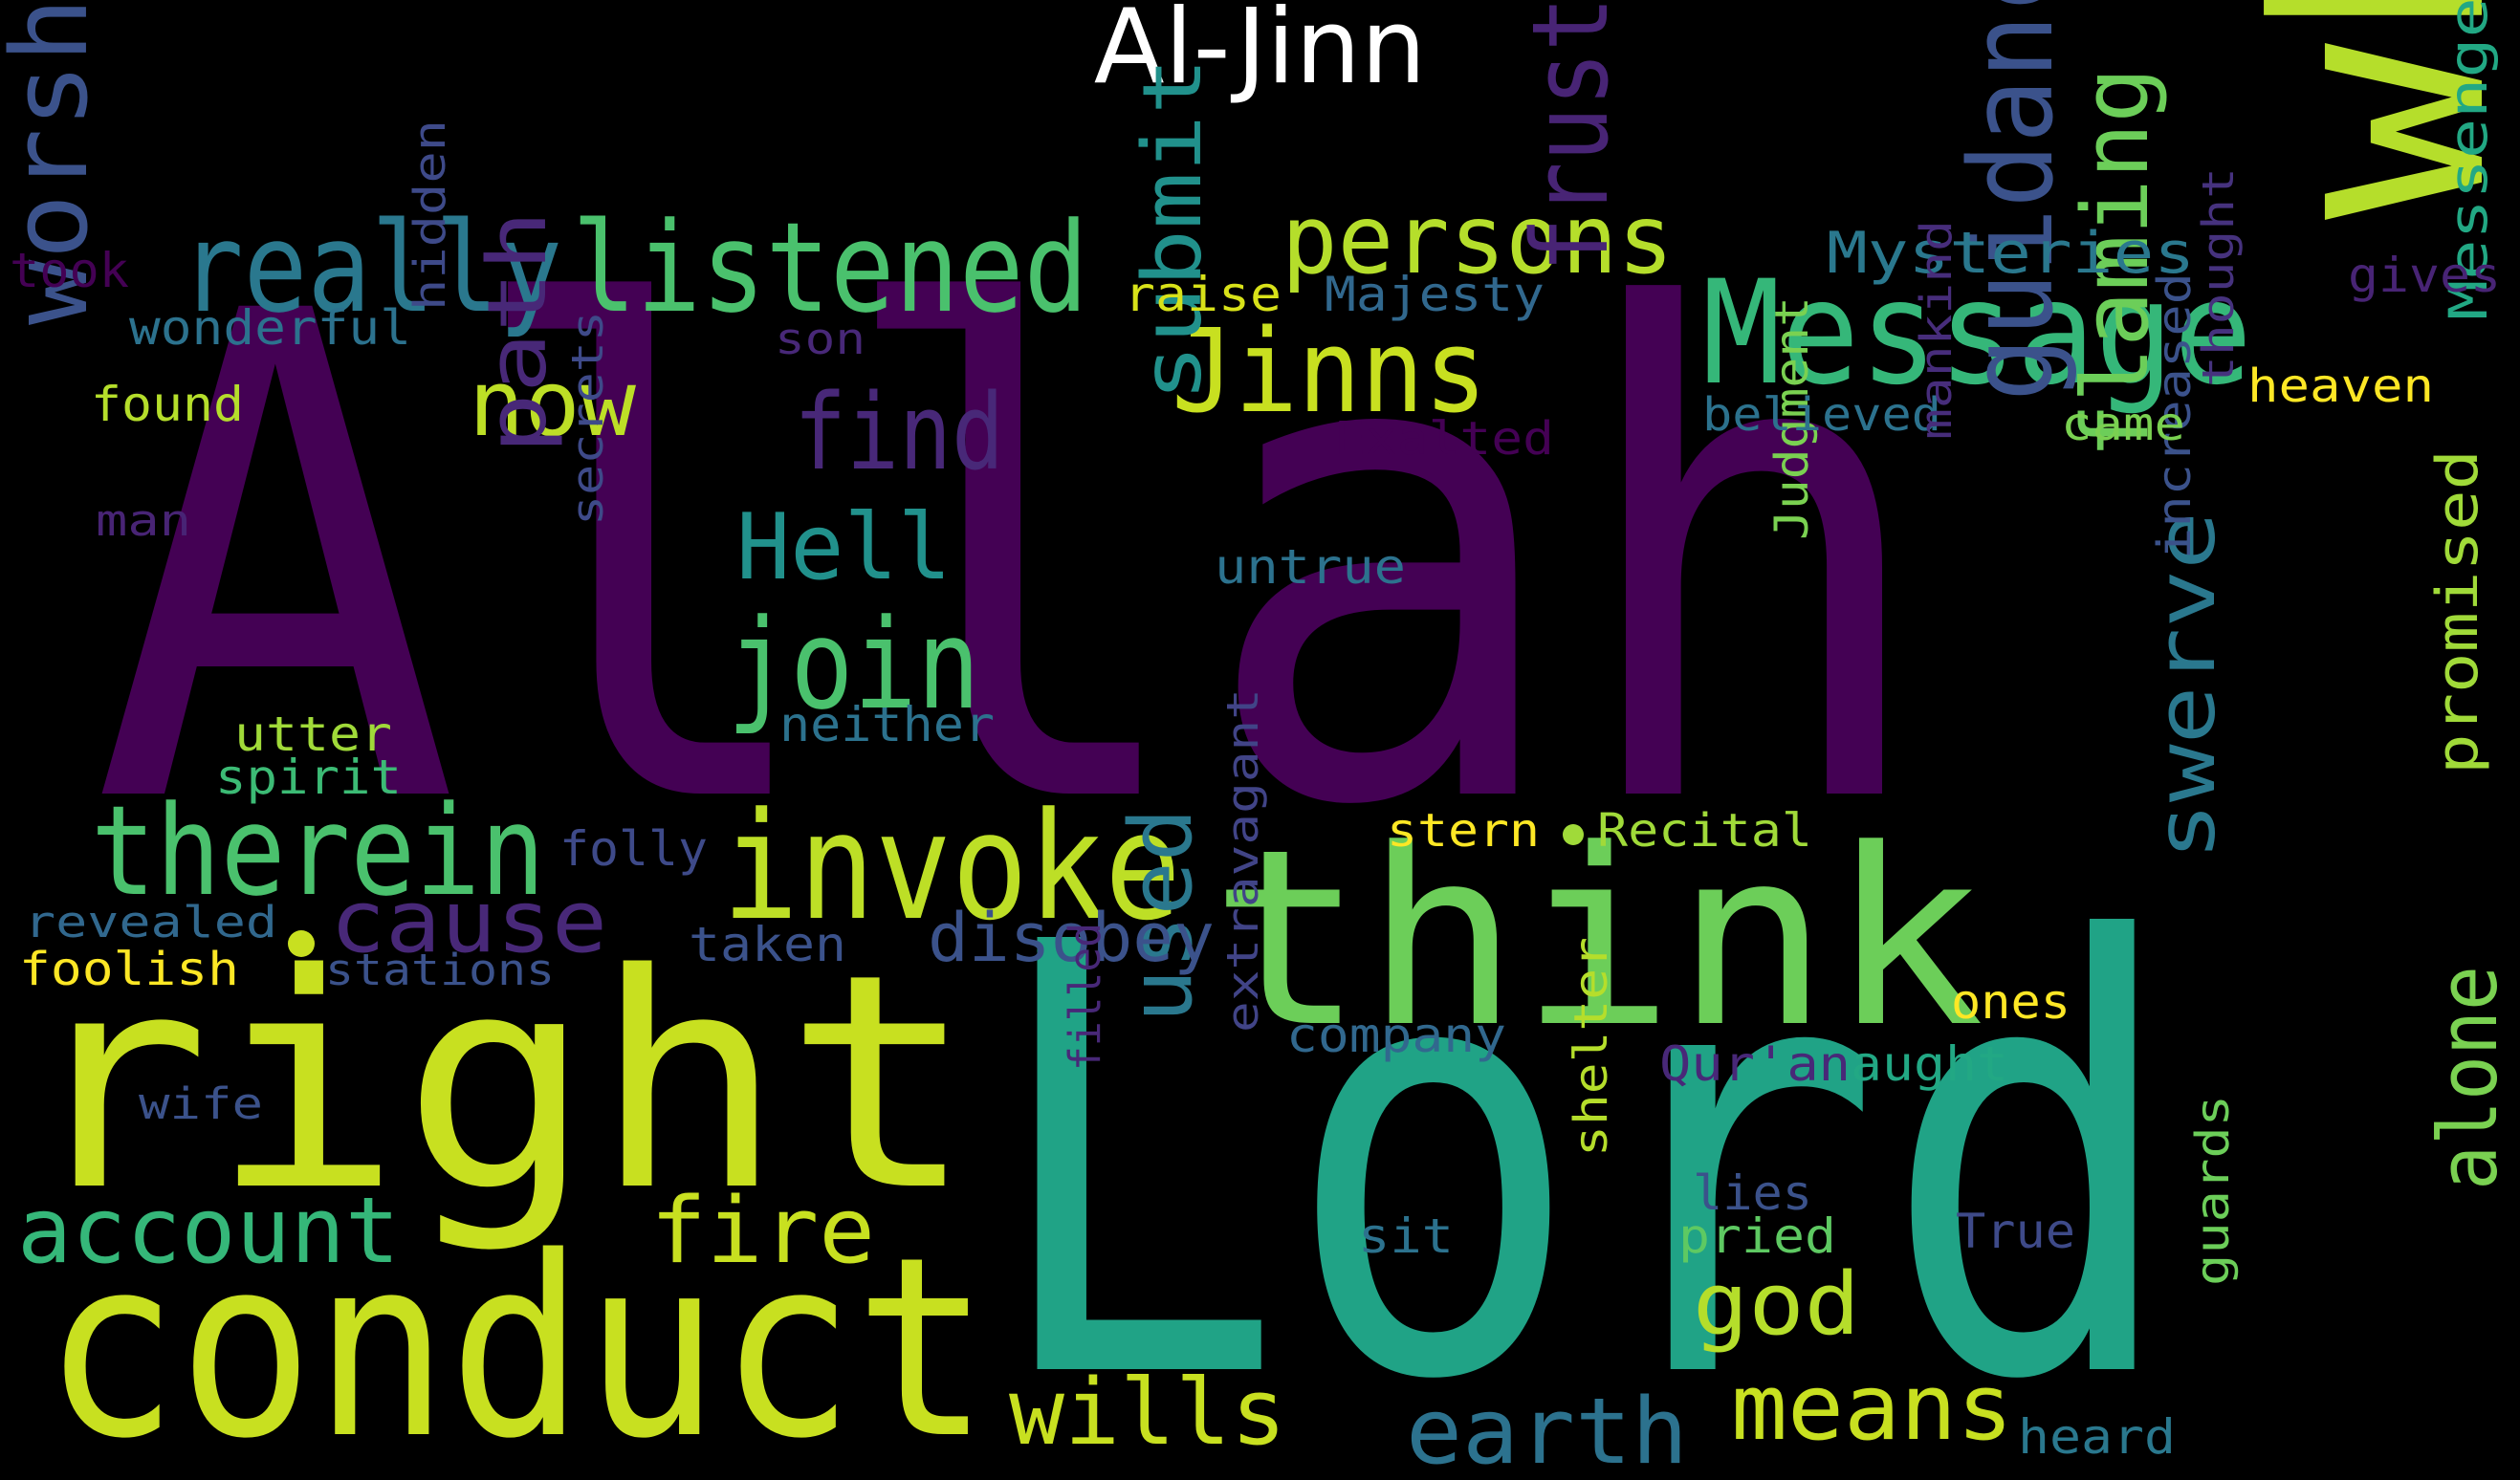 The height and width of the screenshot is (1480, 2520). What do you see at coordinates (553, 404) in the screenshot?
I see `word-now: now` at bounding box center [553, 404].